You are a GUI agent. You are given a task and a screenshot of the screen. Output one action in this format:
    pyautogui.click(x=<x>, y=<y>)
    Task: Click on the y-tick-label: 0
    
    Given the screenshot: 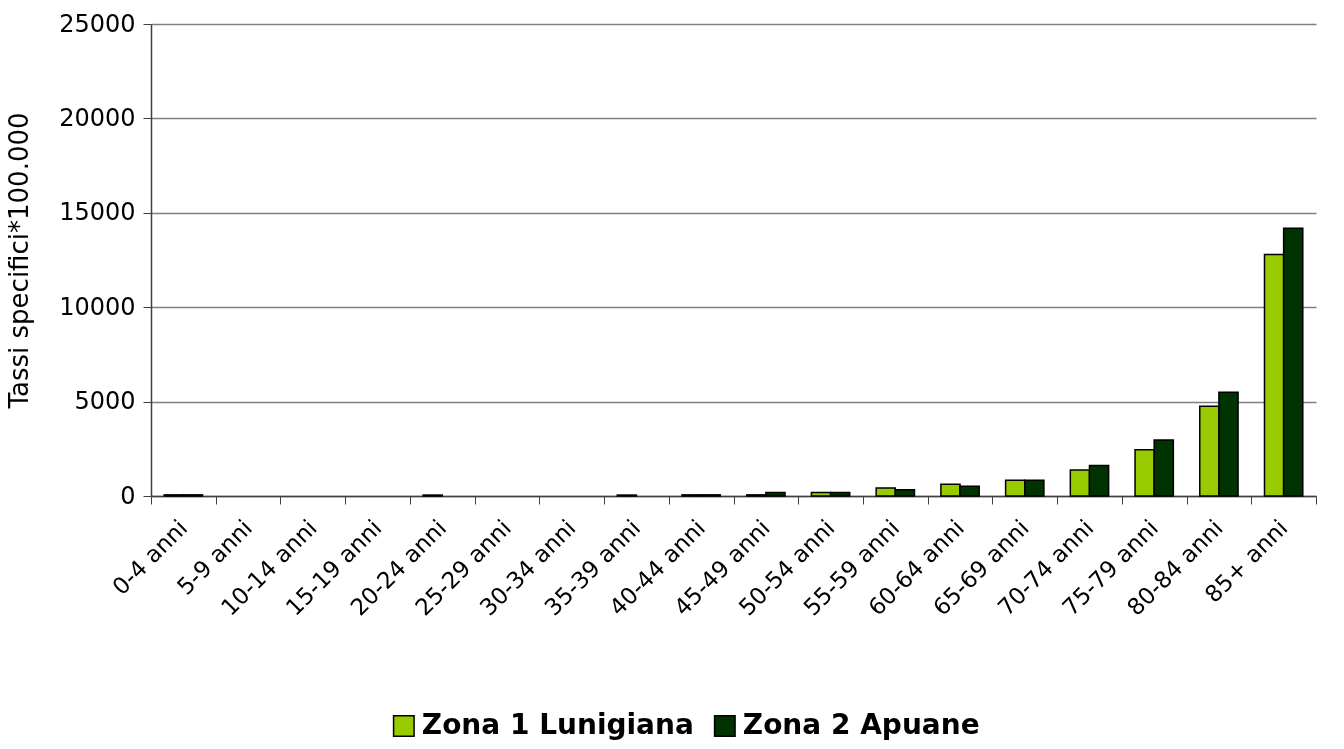 What is the action you would take?
    pyautogui.click(x=128, y=495)
    